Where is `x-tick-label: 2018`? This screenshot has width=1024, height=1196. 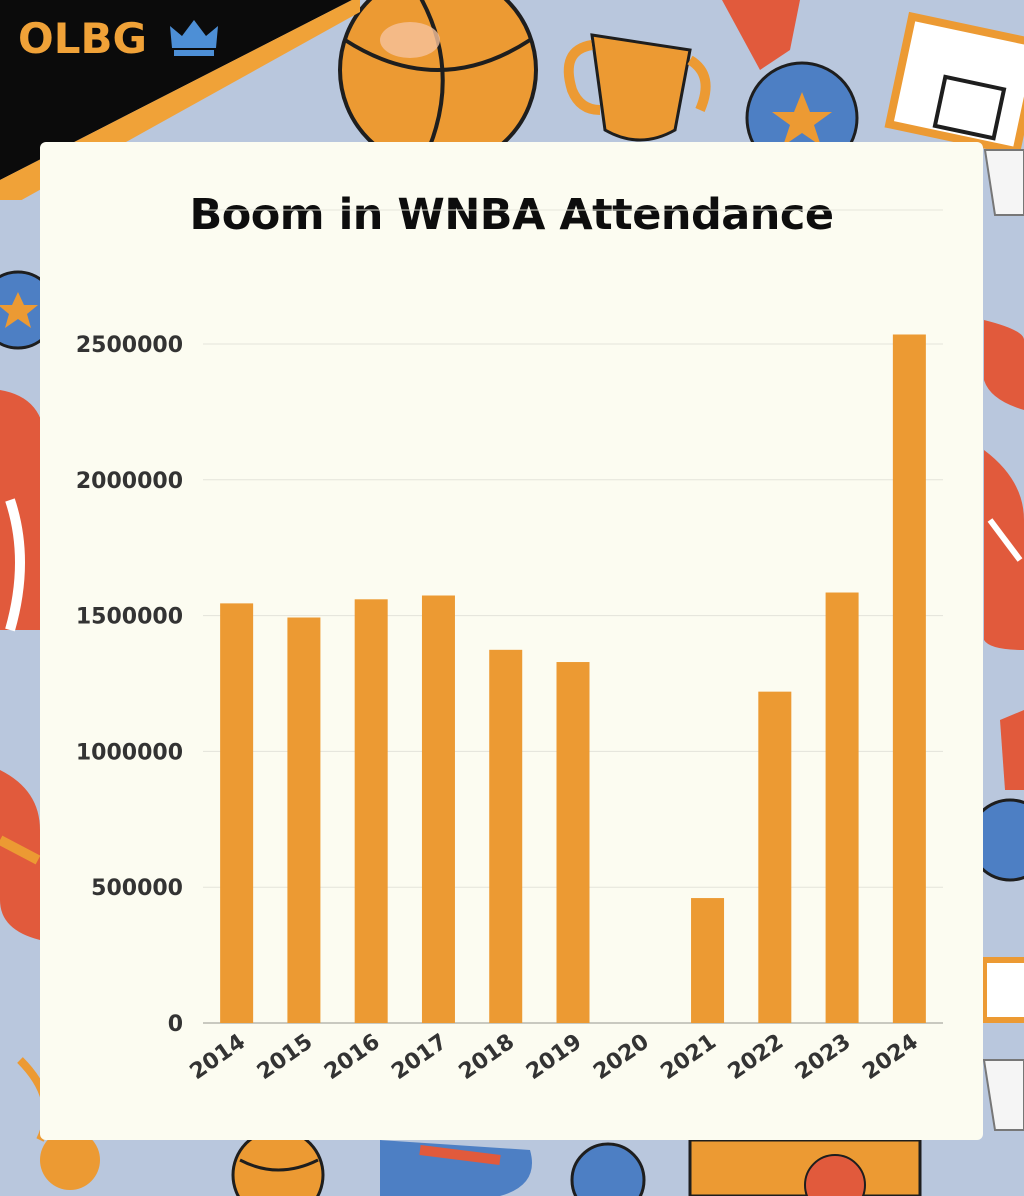
x-tick-label: 2018 is located at coordinates (487, 1057).